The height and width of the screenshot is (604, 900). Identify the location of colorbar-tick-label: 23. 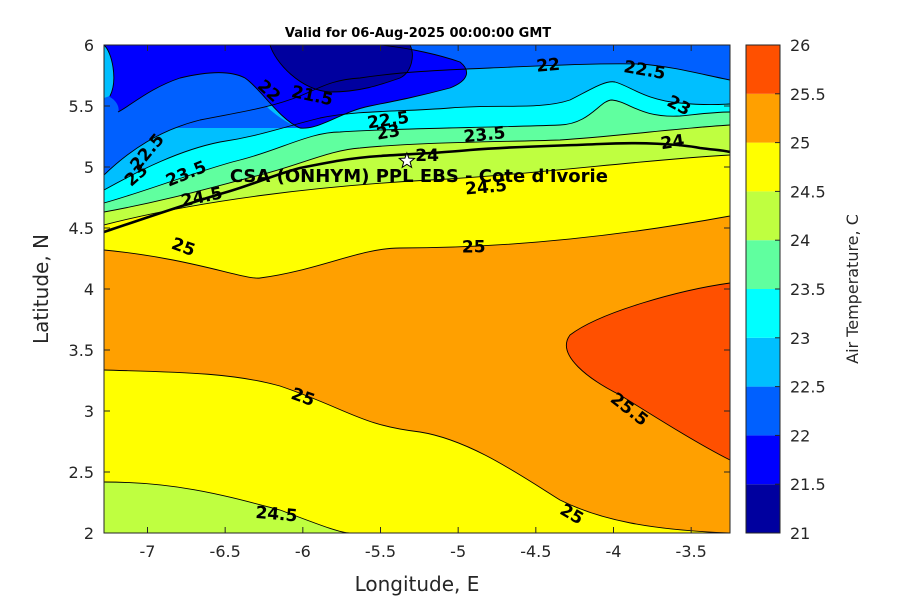
(800, 338).